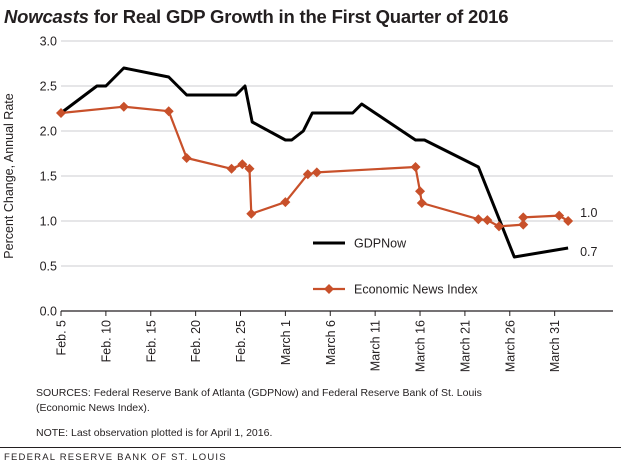 This screenshot has width=621, height=472. Describe the element at coordinates (46, 16) in the screenshot. I see `chart-title-italic: Nowcasts` at that location.